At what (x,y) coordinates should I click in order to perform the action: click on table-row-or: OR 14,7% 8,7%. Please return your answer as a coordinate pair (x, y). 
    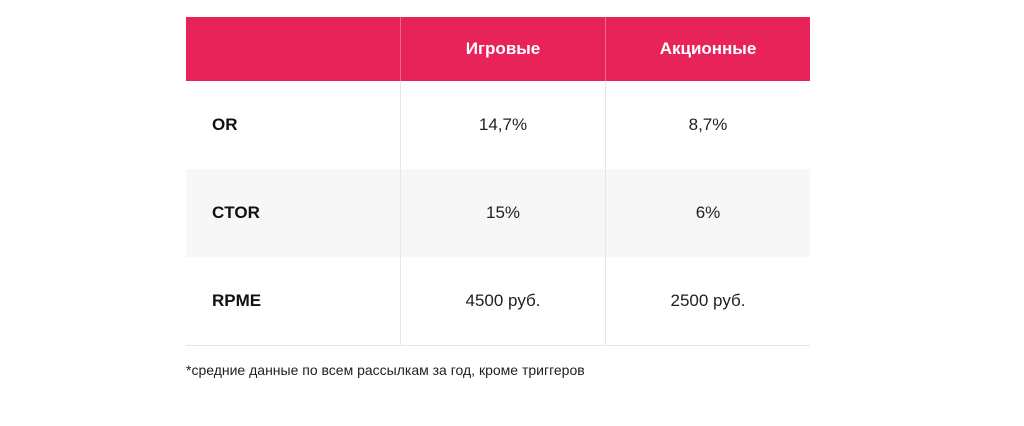
    Looking at the image, I should click on (498, 125).